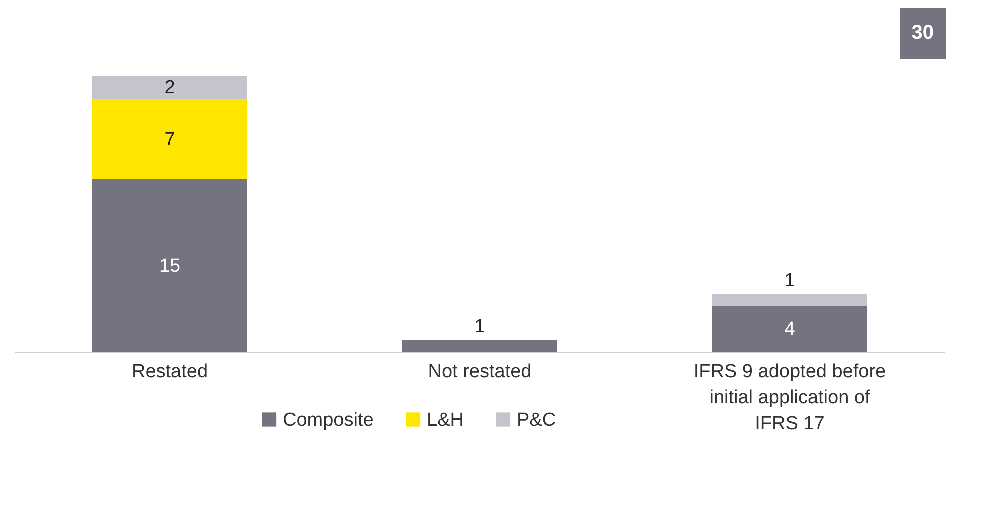 This screenshot has height=520, width=994. I want to click on legend-label: Composite, so click(328, 420).